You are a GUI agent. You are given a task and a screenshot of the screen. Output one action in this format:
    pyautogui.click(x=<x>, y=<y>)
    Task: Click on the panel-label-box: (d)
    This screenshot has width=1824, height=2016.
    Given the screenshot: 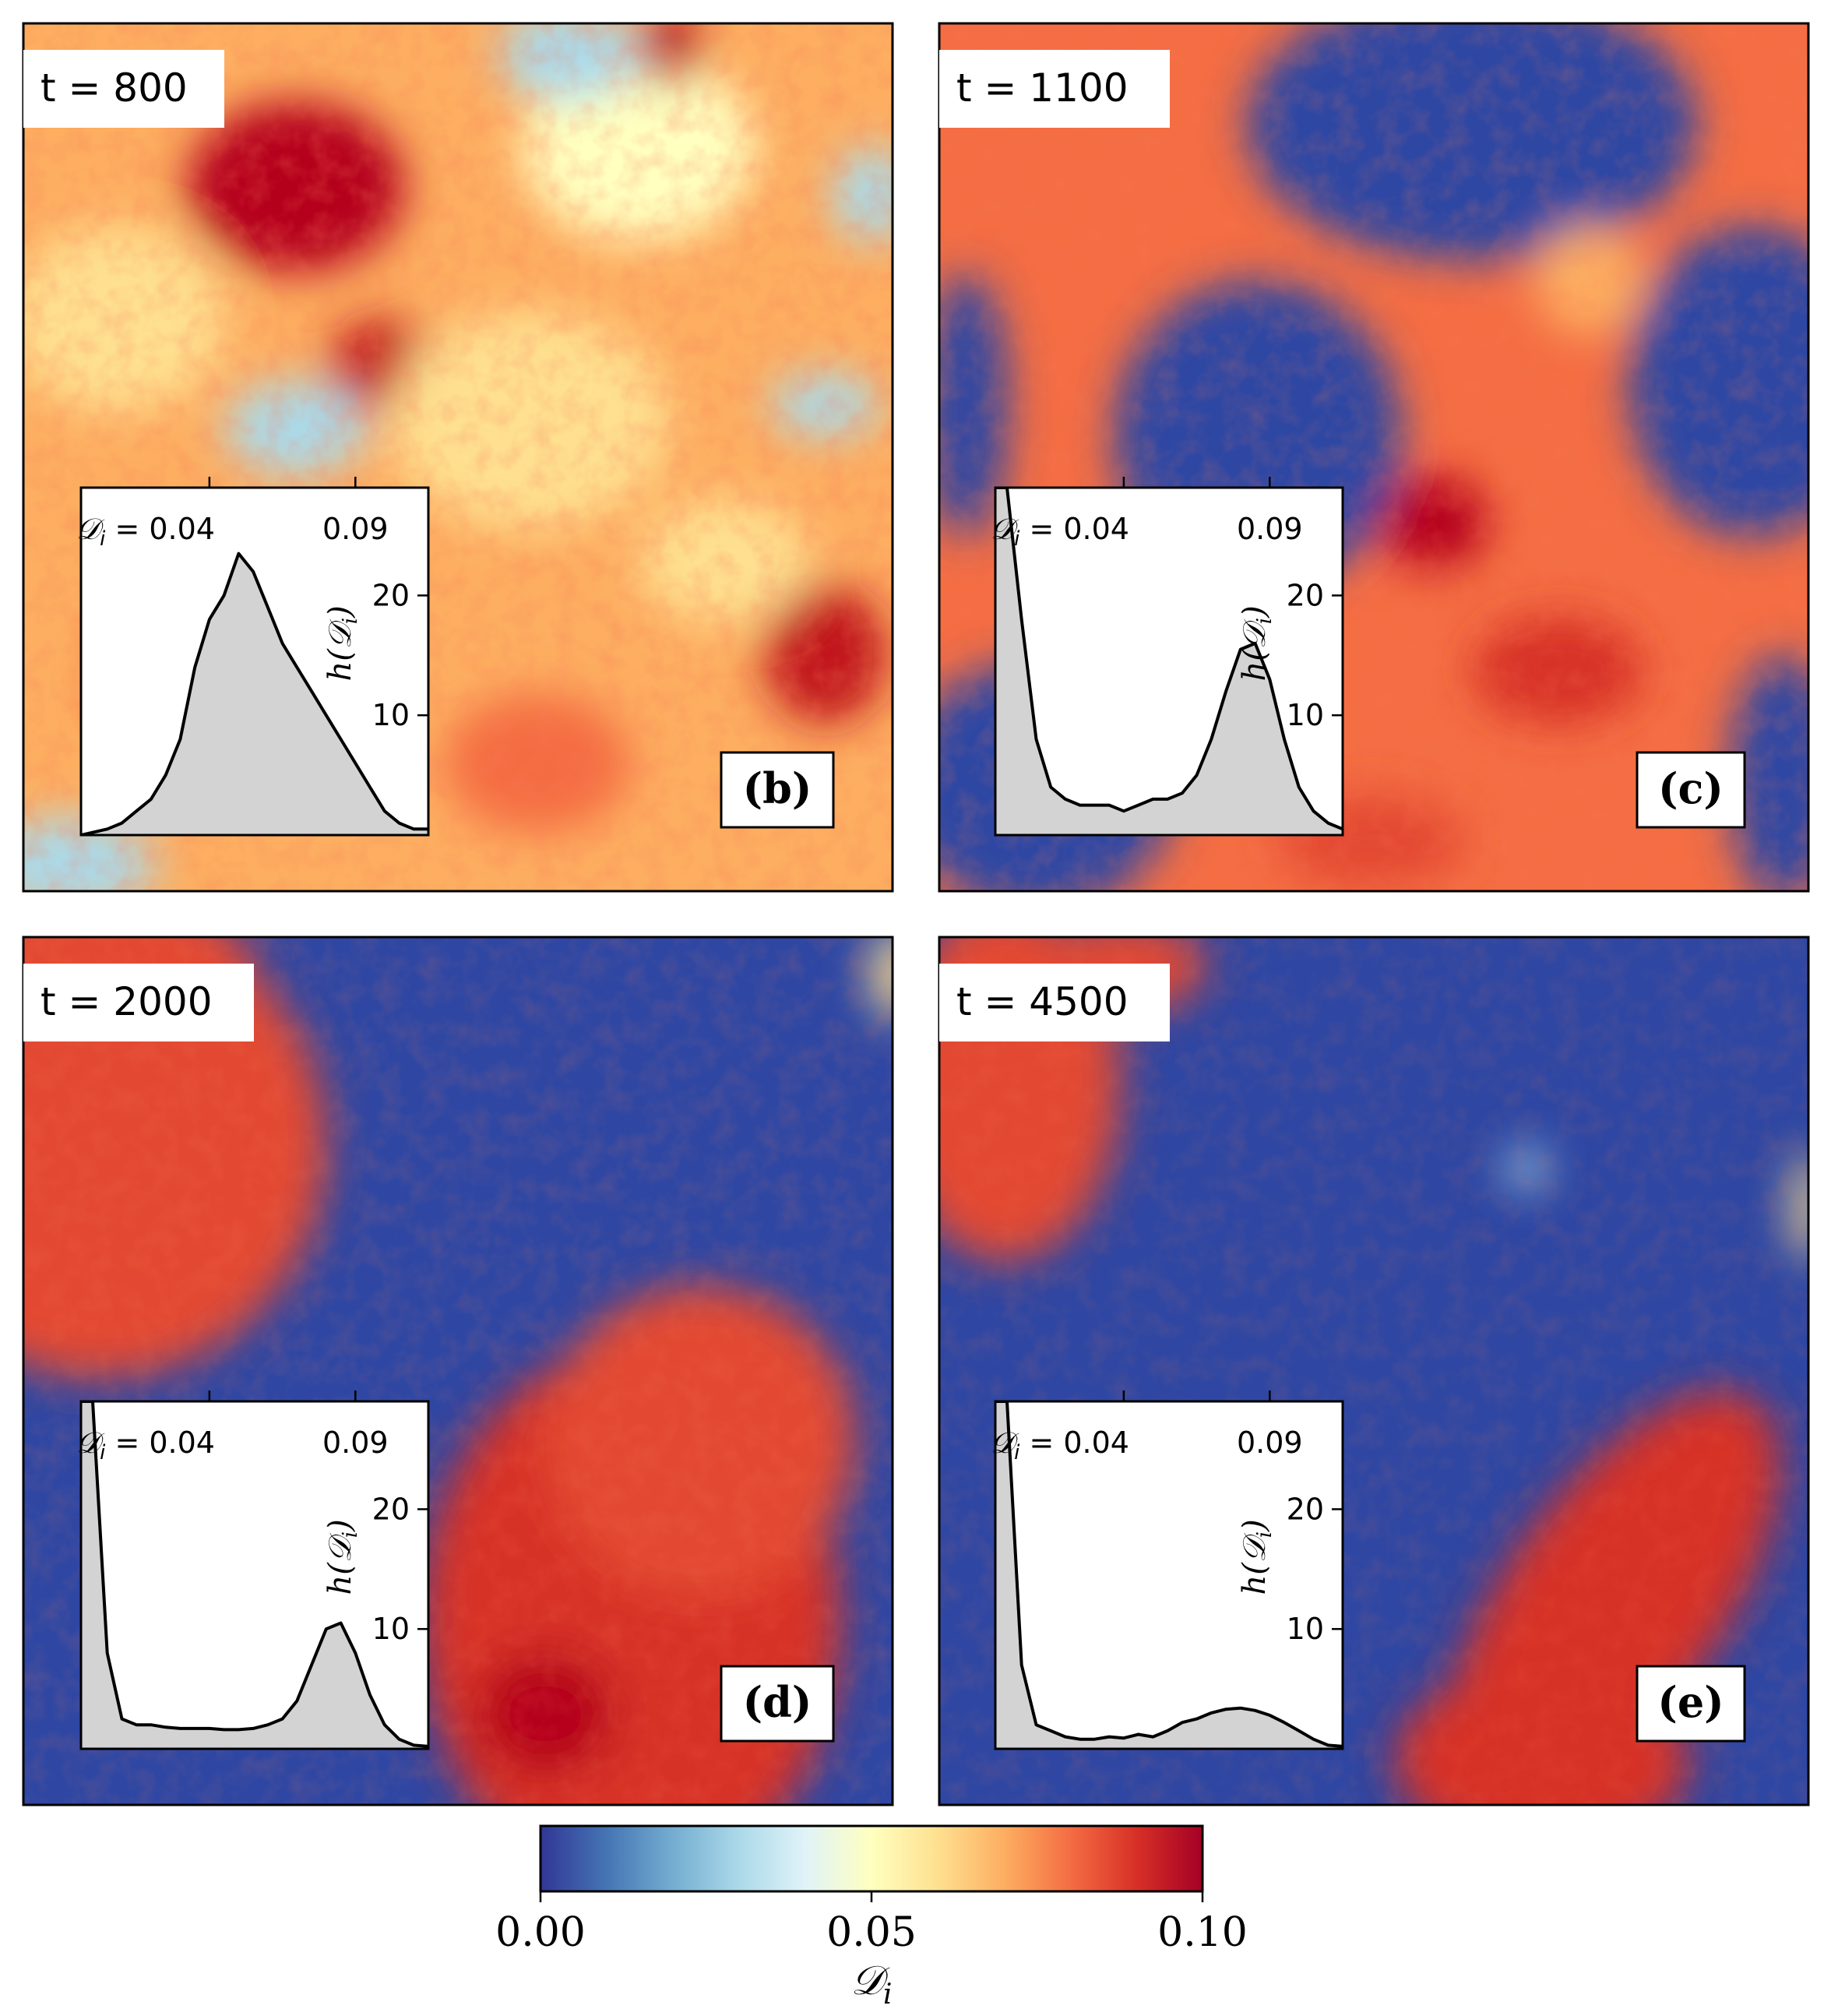 What is the action you would take?
    pyautogui.click(x=778, y=1704)
    